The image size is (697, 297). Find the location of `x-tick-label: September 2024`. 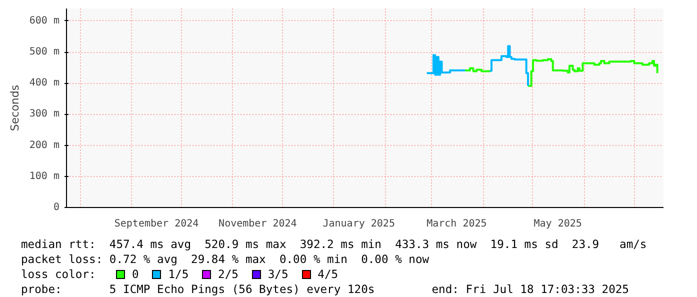

x-tick-label: September 2024 is located at coordinates (156, 224).